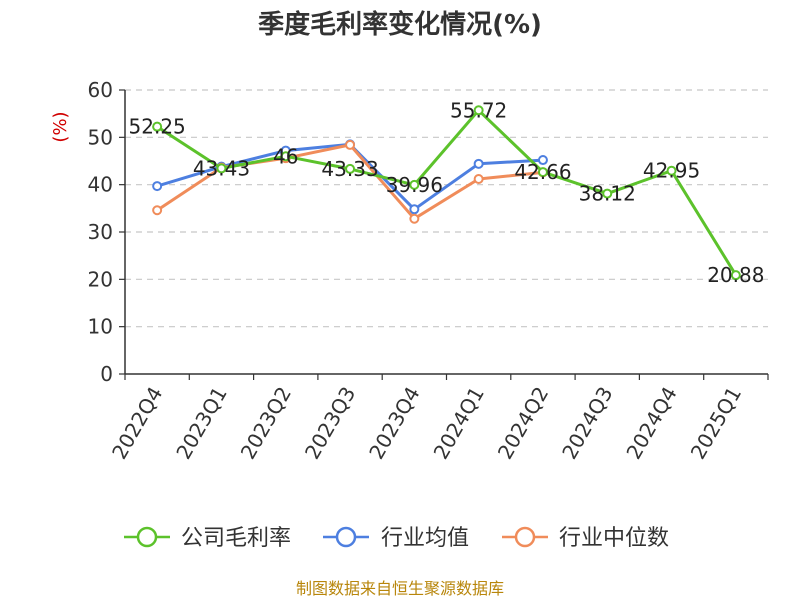  What do you see at coordinates (587, 423) in the screenshot?
I see `x-tick-label: 2024Q3` at bounding box center [587, 423].